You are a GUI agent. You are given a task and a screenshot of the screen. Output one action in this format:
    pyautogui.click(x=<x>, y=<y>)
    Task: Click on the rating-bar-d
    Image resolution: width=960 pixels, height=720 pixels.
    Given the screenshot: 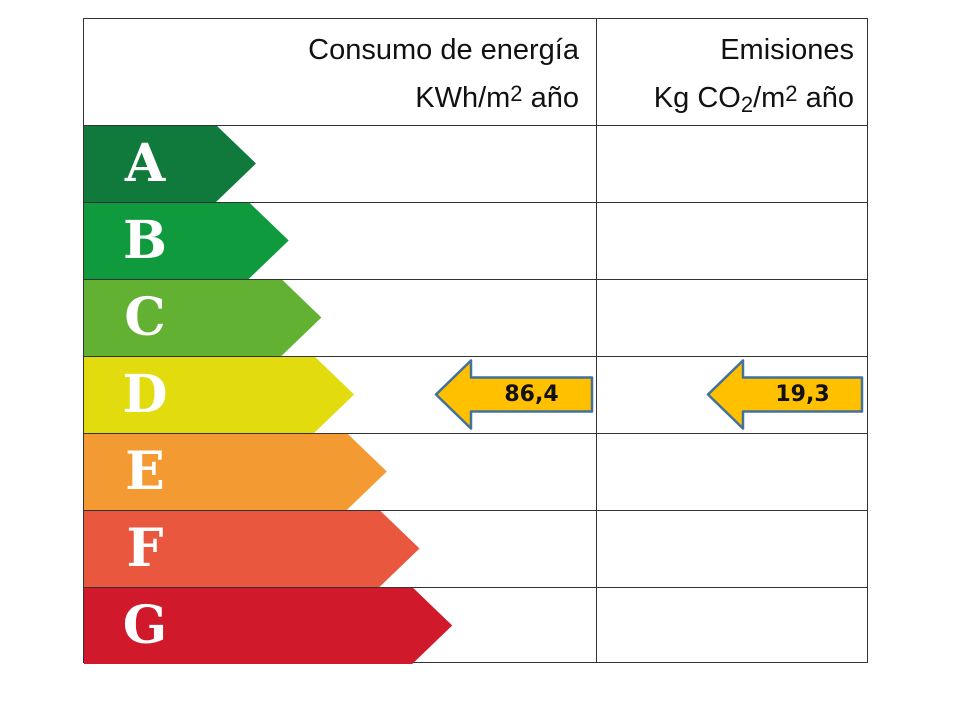 What is the action you would take?
    pyautogui.click(x=219, y=394)
    